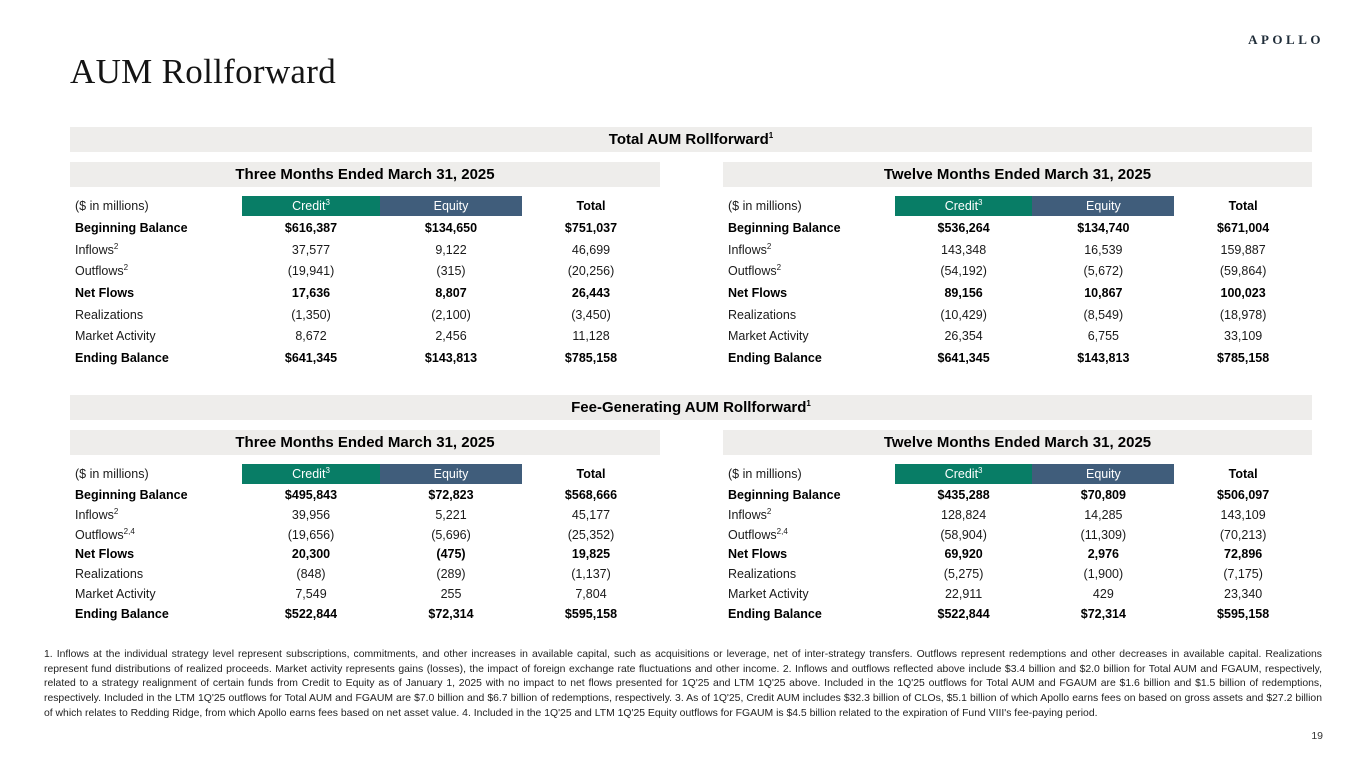  What do you see at coordinates (1017, 251) in the screenshot?
I see `table-row: Inflows2 143,348 16,539 159,887` at bounding box center [1017, 251].